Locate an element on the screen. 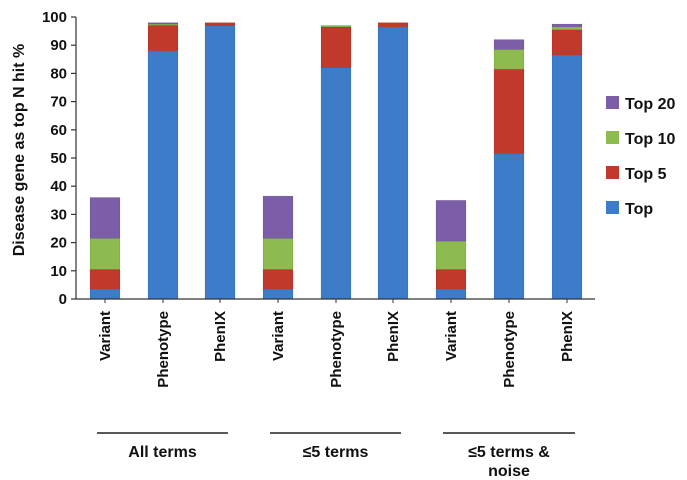  group-label: ≤5 terms is located at coordinates (336, 452).